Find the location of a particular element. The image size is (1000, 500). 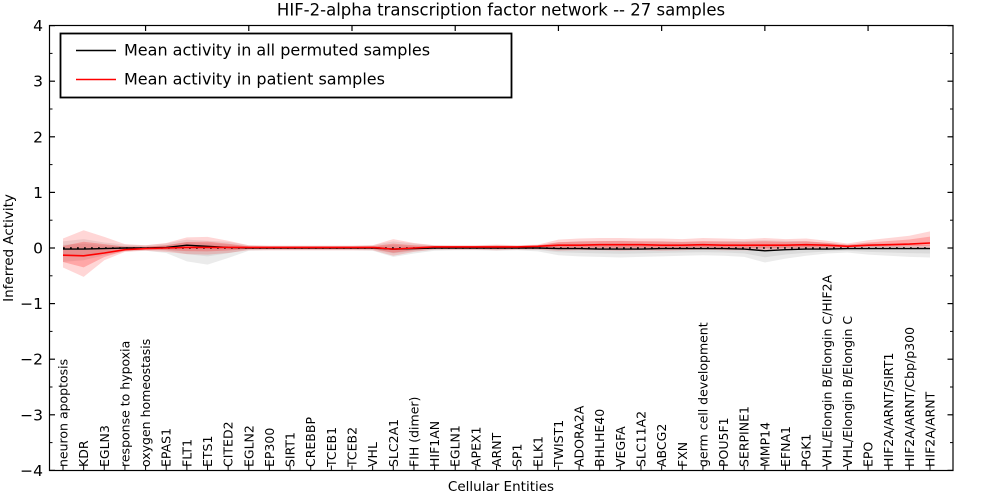

x-axis-label: Cellular Entities is located at coordinates (501, 487).